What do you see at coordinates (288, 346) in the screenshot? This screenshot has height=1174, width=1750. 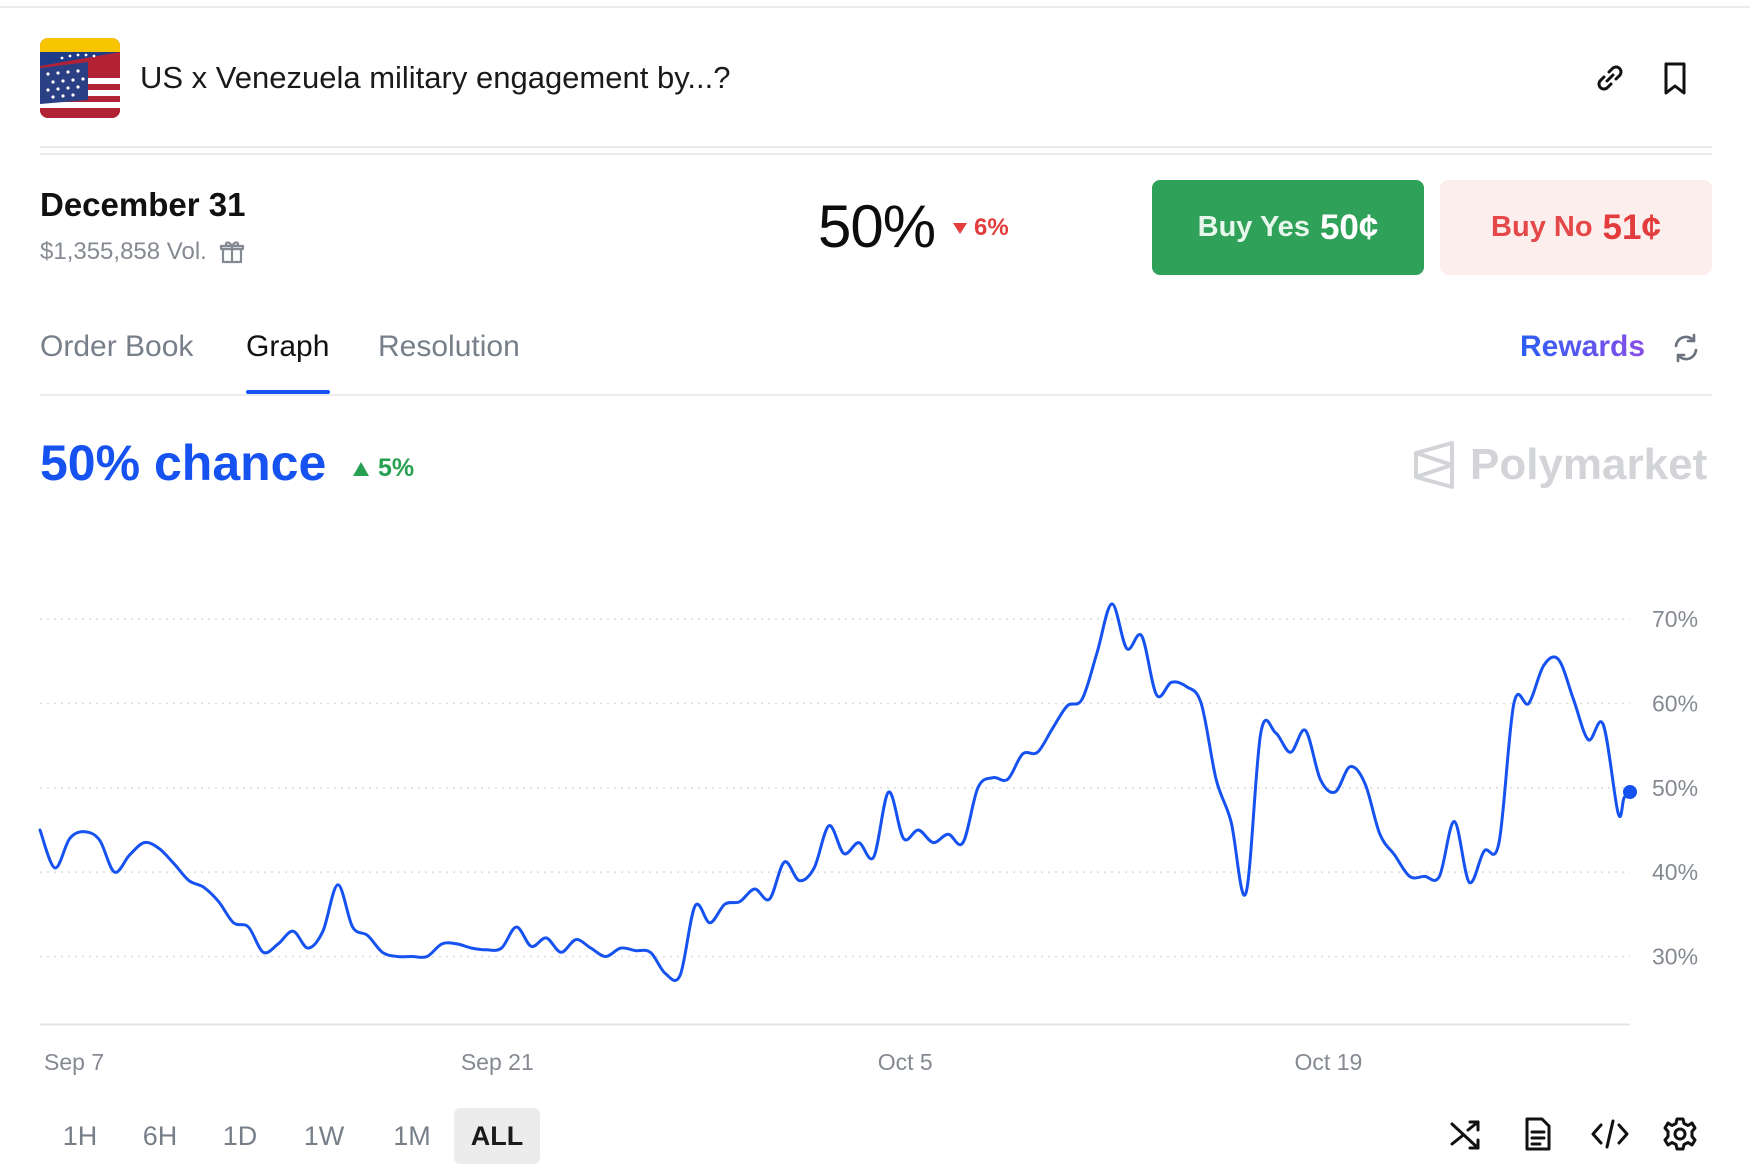 I see `tab-graph: Graph` at bounding box center [288, 346].